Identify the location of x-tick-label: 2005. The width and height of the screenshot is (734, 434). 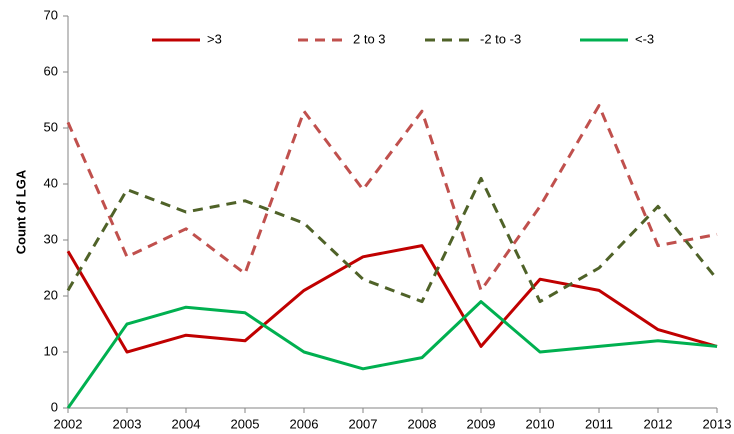
(245, 423).